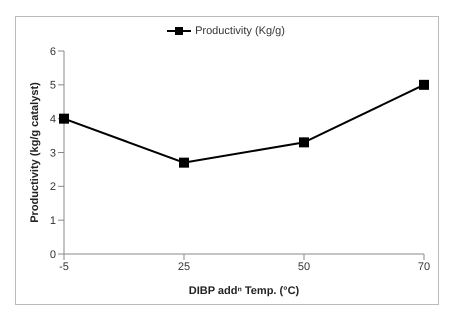 Image resolution: width=453 pixels, height=318 pixels. What do you see at coordinates (53, 86) in the screenshot?
I see `y-tick-label: 5` at bounding box center [53, 86].